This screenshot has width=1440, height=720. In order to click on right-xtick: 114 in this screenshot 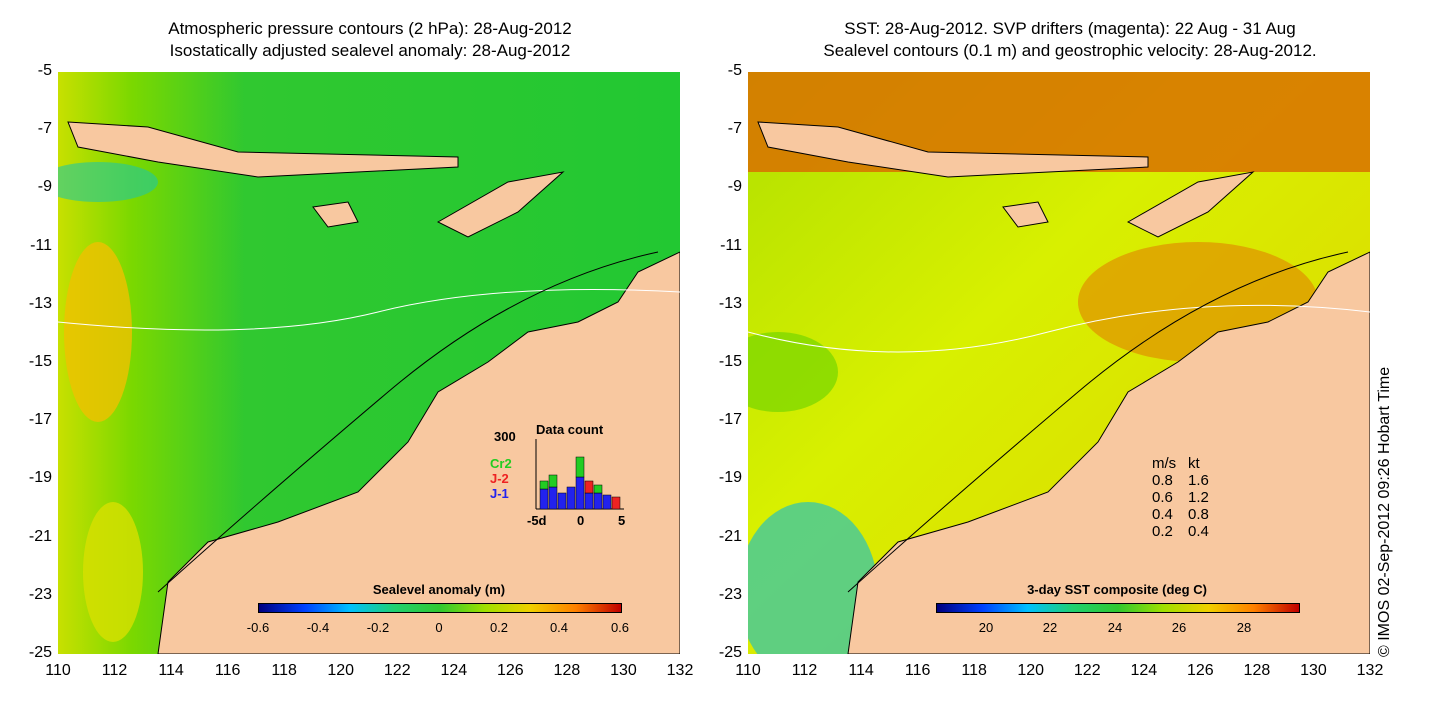, I will do `click(861, 670)`.